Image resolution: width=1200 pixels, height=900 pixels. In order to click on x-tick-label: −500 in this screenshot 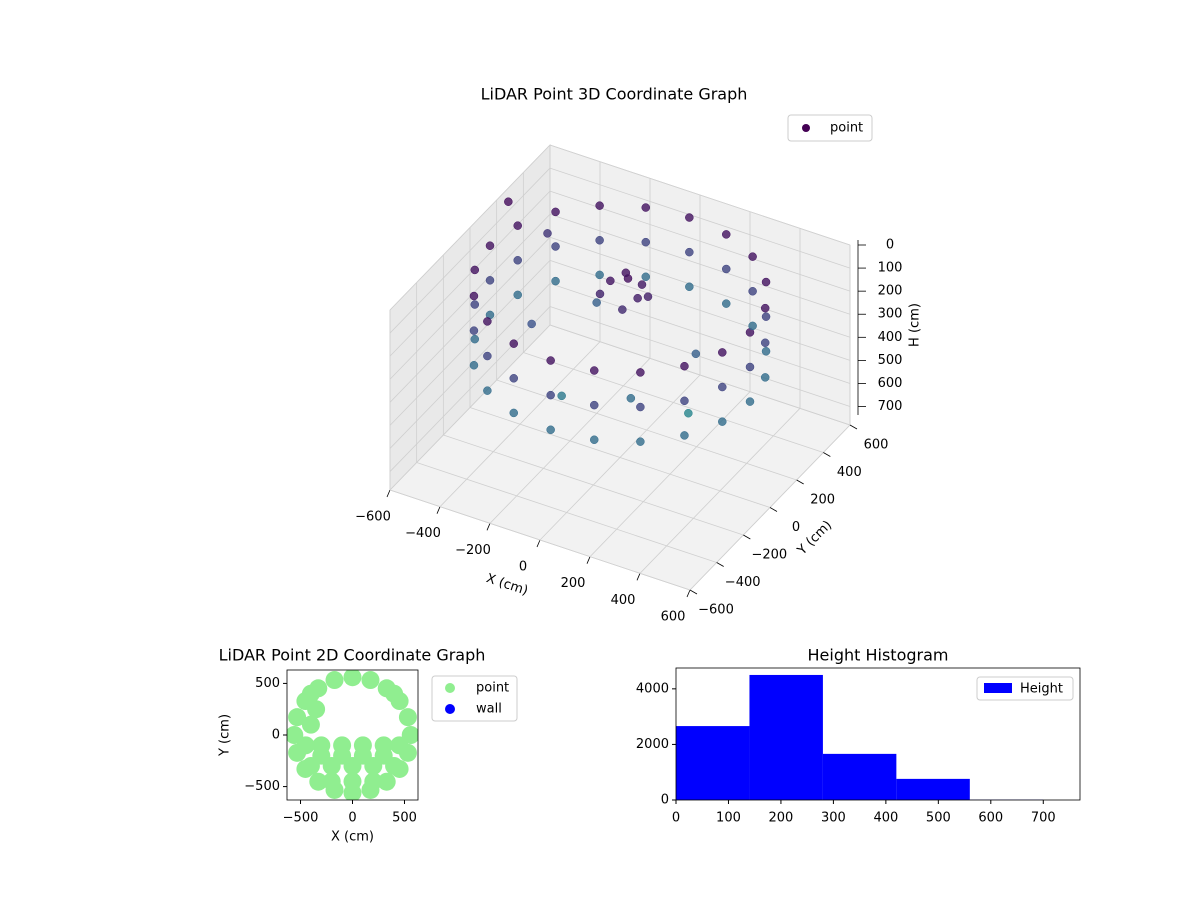, I will do `click(301, 818)`.